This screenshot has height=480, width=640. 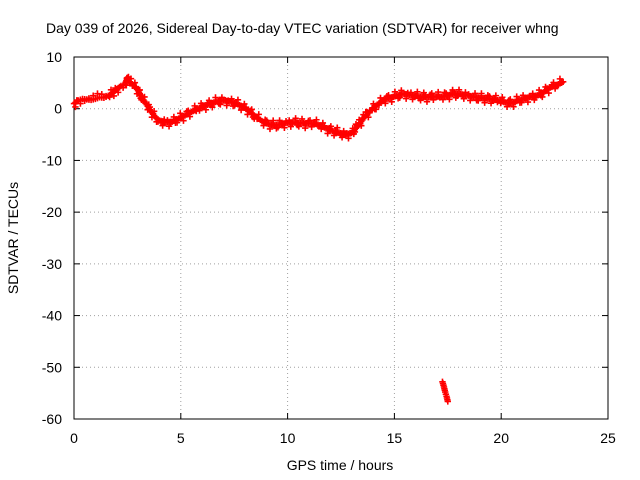 What do you see at coordinates (340, 465) in the screenshot?
I see `x-axis-label: GPS time / hours` at bounding box center [340, 465].